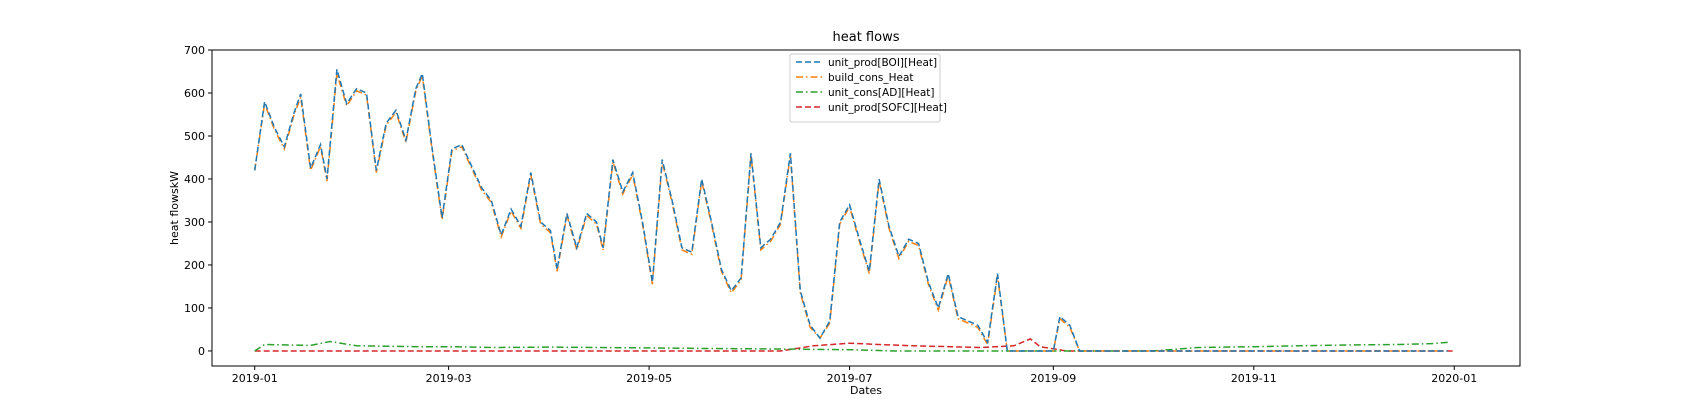 This screenshot has height=417, width=1684. Describe the element at coordinates (649, 378) in the screenshot. I see `x-tick-label: 2019-05` at that location.